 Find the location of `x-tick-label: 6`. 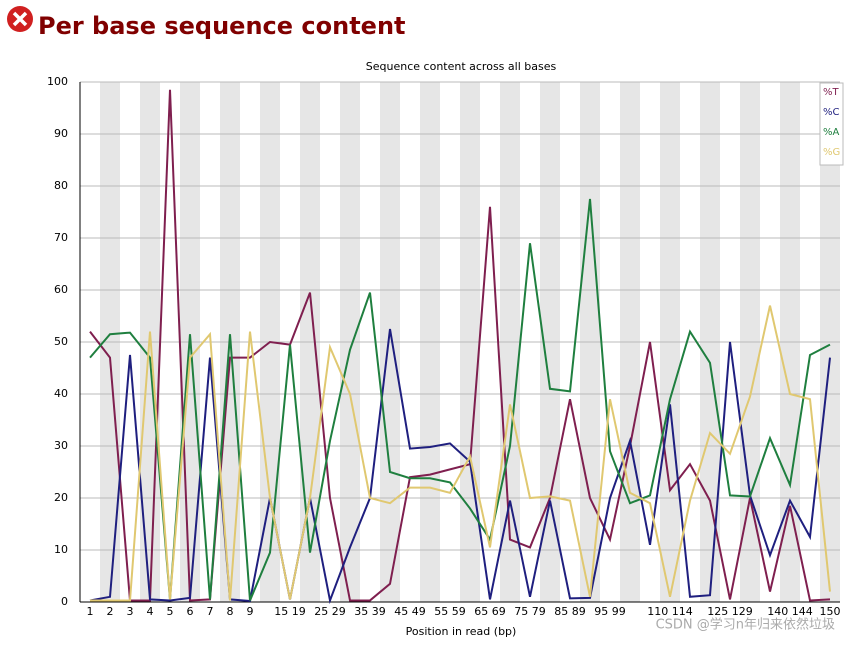

x-tick-label: 6 is located at coordinates (190, 611).